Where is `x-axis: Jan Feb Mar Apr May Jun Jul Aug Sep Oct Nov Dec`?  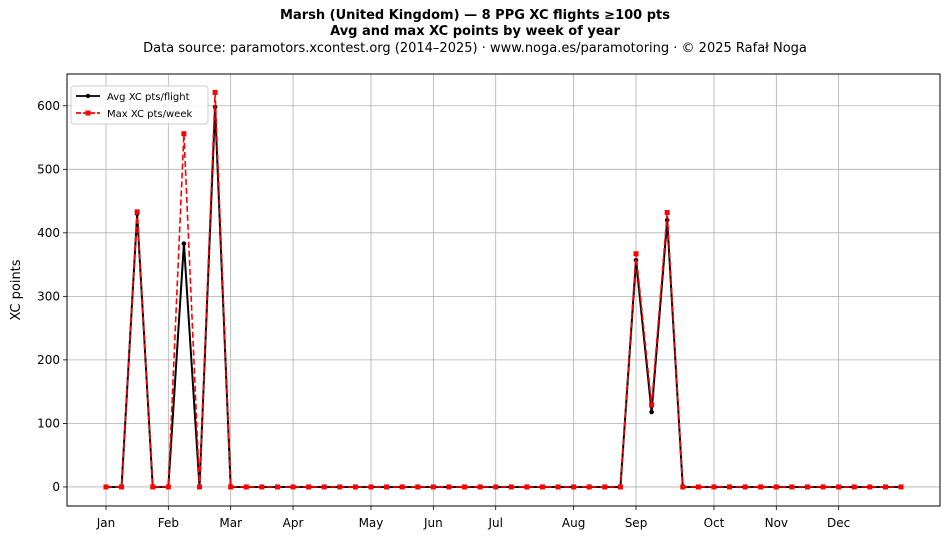
x-axis: Jan Feb Mar Apr May Jun Jul Aug Sep Oct Nov Dec is located at coordinates (473, 518).